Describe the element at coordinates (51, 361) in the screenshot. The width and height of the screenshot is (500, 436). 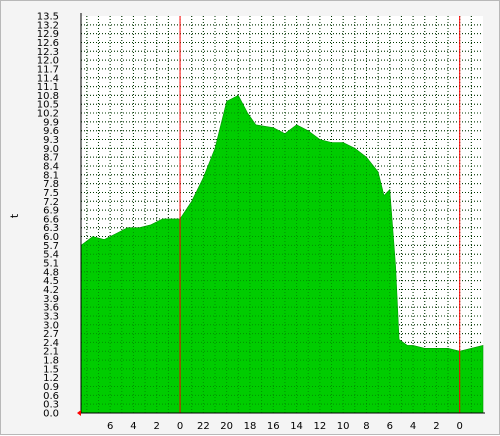
I see `y-tick-label: 1.8` at that location.